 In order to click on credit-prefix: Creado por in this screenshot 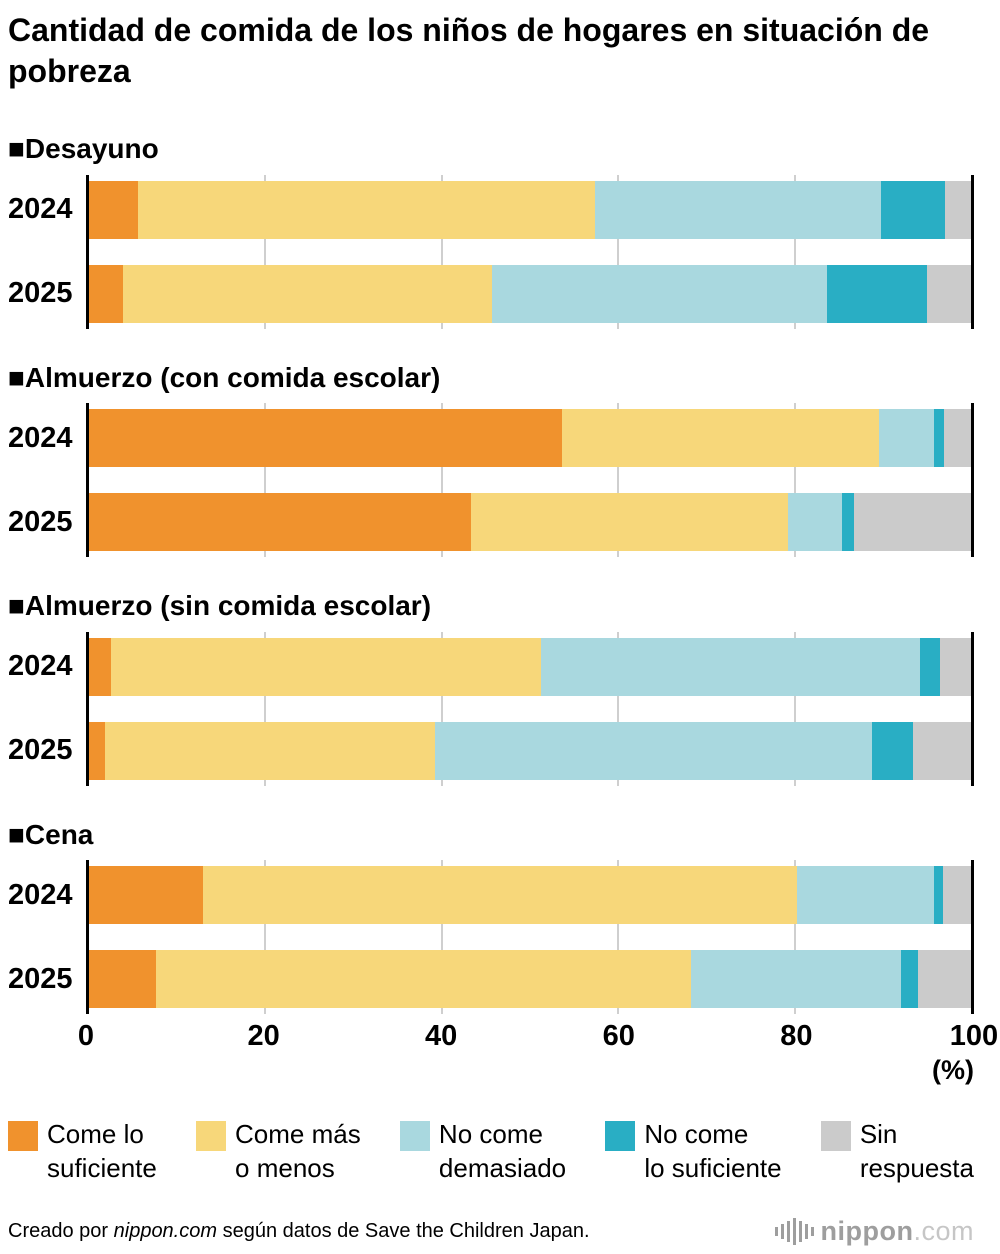, I will do `click(61, 1230)`.